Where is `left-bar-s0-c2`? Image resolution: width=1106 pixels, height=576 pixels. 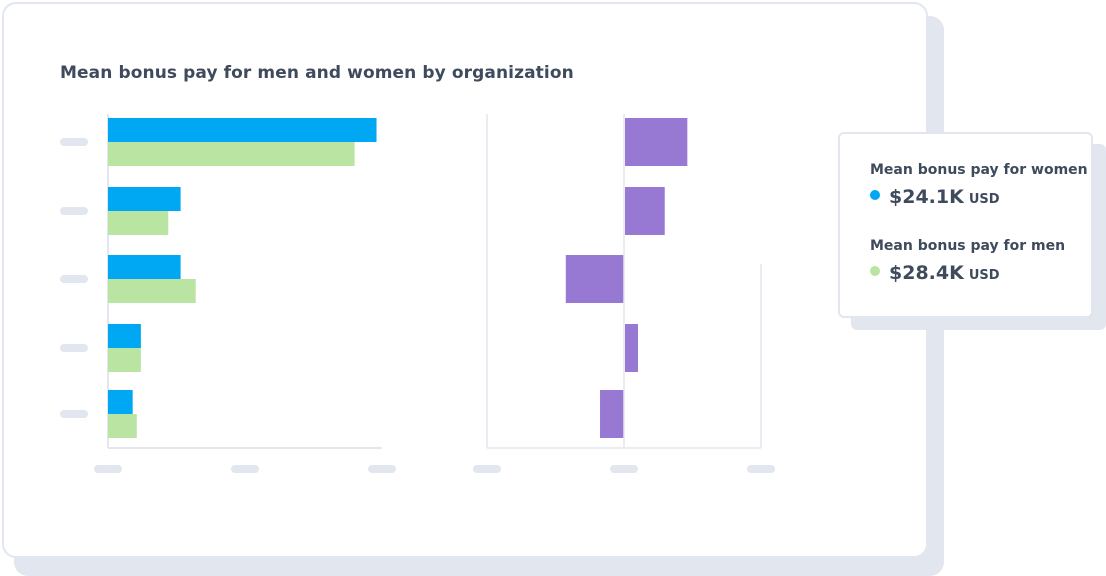 left-bar-s0-c2 is located at coordinates (144, 267).